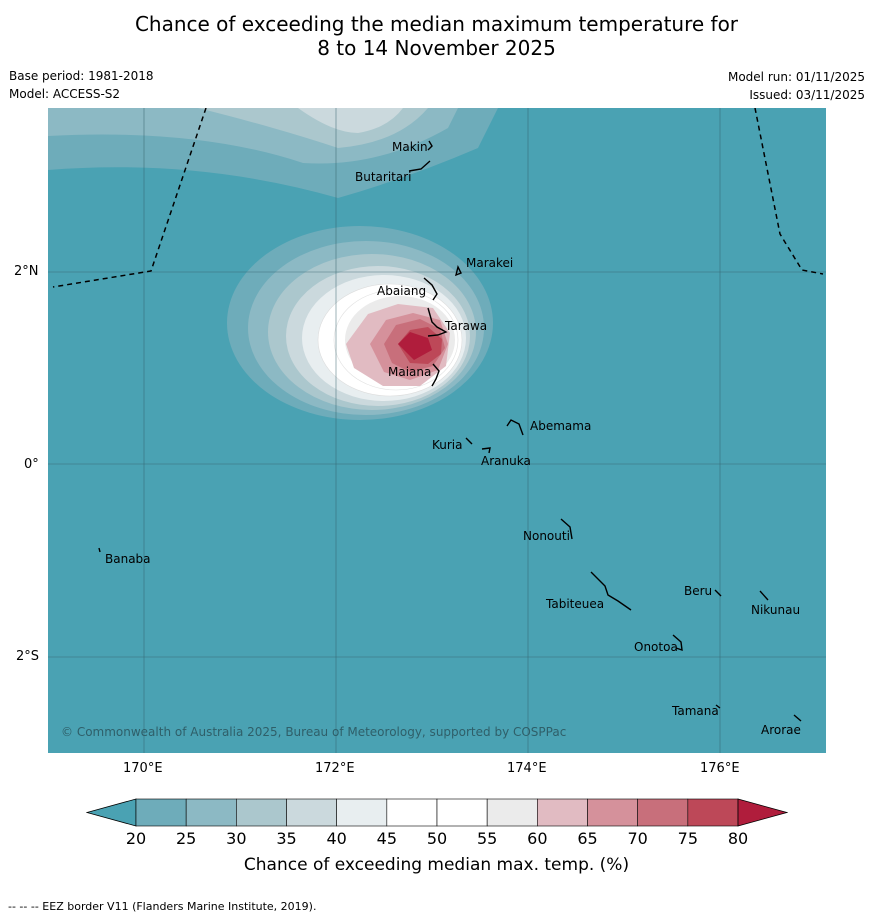  Describe the element at coordinates (128, 559) in the screenshot. I see `place-label-banaba: Banaba` at that location.